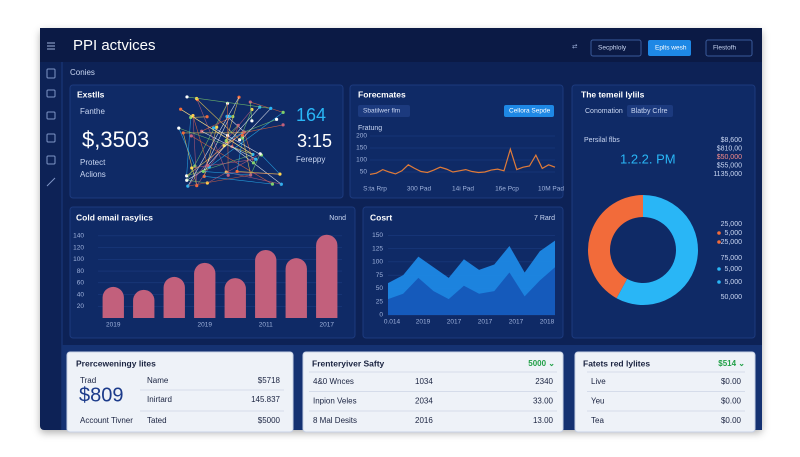 Image resolution: width=800 pixels, height=457 pixels. Describe the element at coordinates (731, 420) in the screenshot. I see `cell: $0.00` at that location.